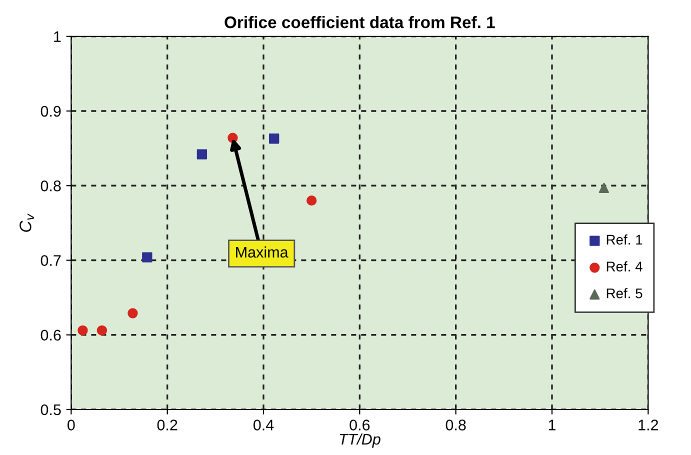  What do you see at coordinates (624, 266) in the screenshot?
I see `legend-label: Ref. 4` at bounding box center [624, 266].